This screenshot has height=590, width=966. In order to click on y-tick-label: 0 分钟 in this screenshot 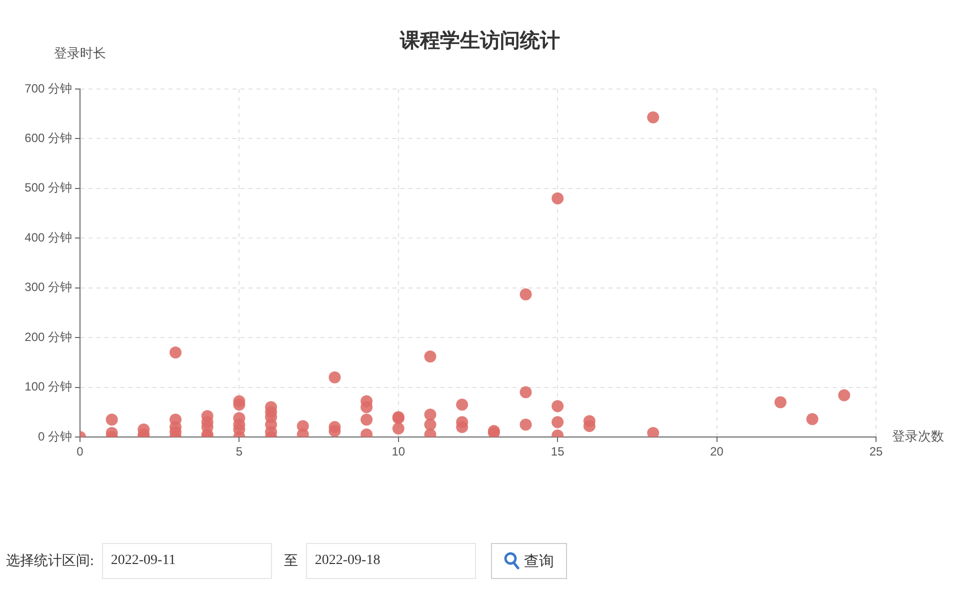, I will do `click(55, 436)`.